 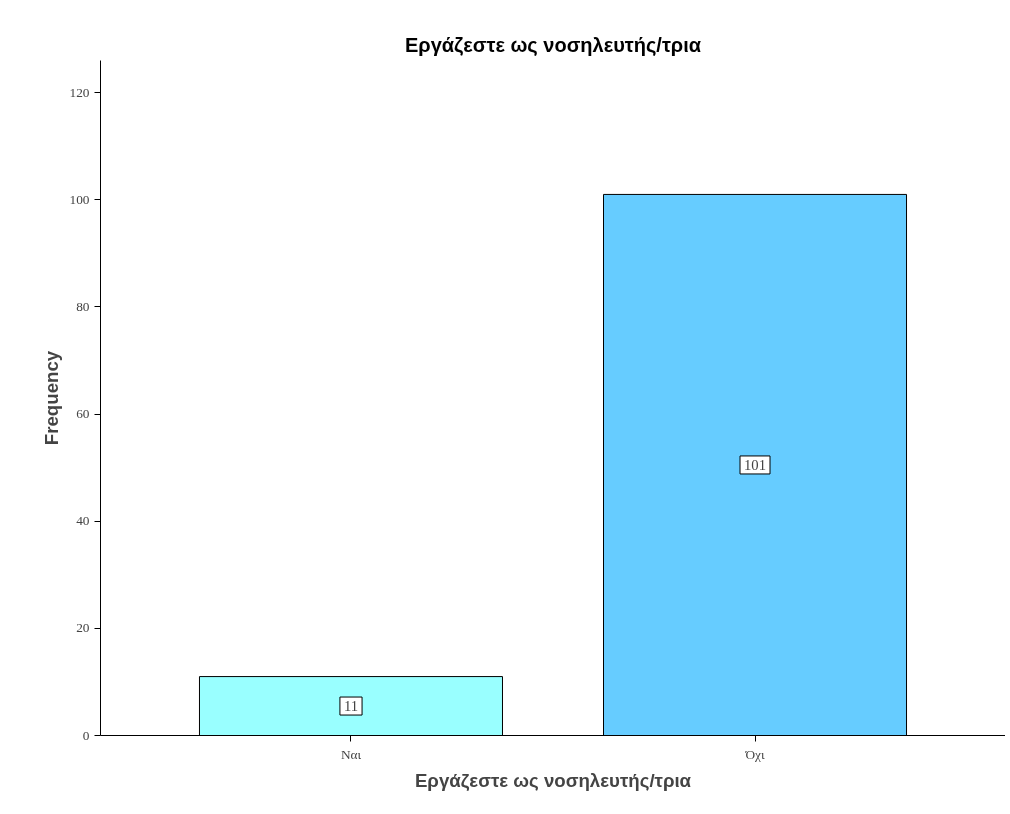 I want to click on y-tick-label: 120, so click(x=79, y=92).